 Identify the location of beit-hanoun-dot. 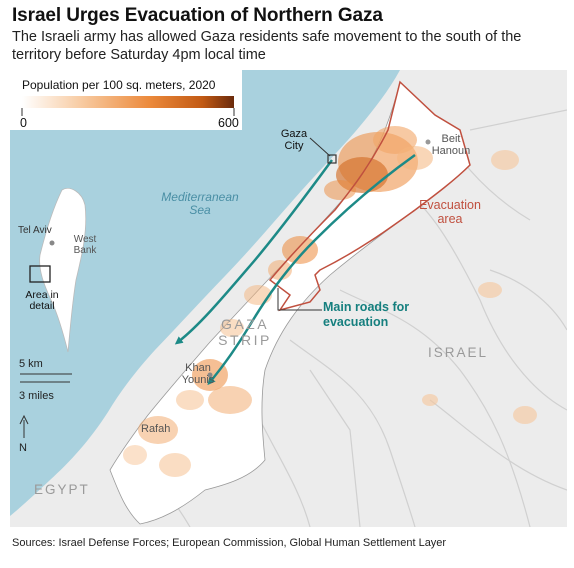
(428, 142).